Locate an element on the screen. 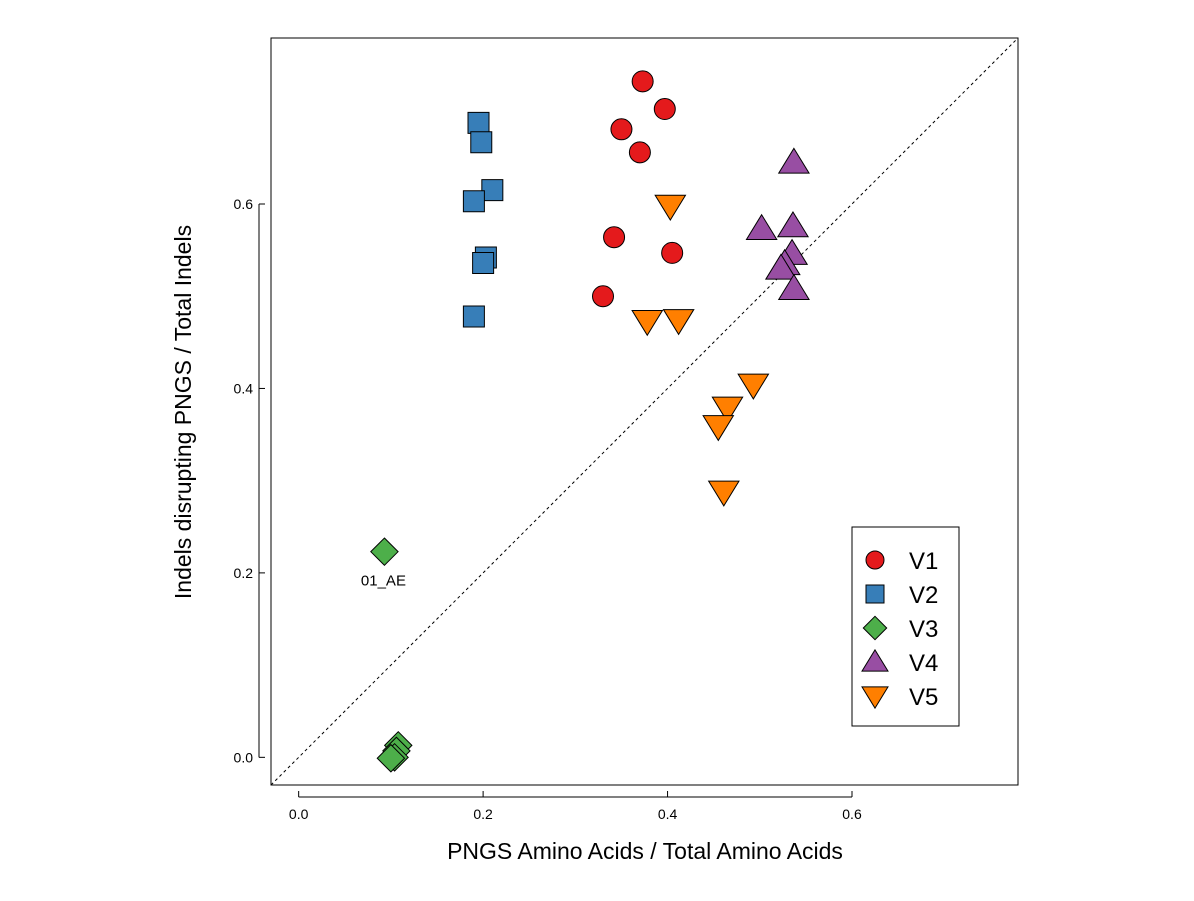  legend-marker-v3 is located at coordinates (875, 628).